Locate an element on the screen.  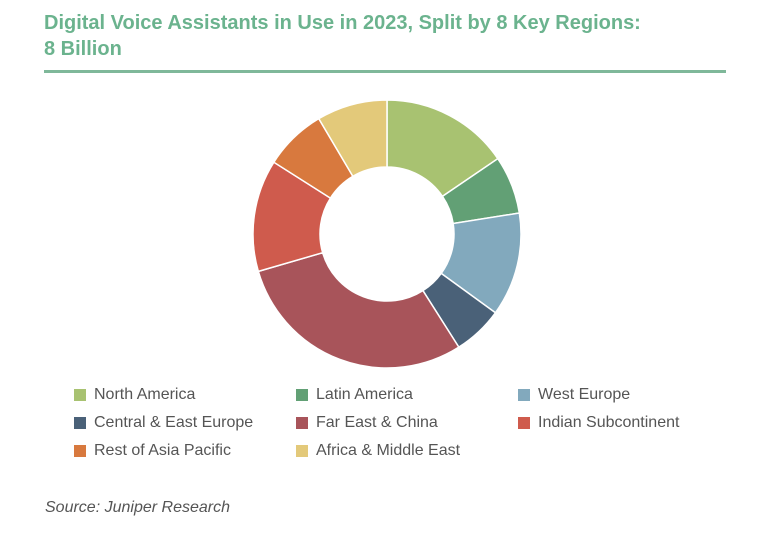
legend-item: Africa & Middle East is located at coordinates (407, 451).